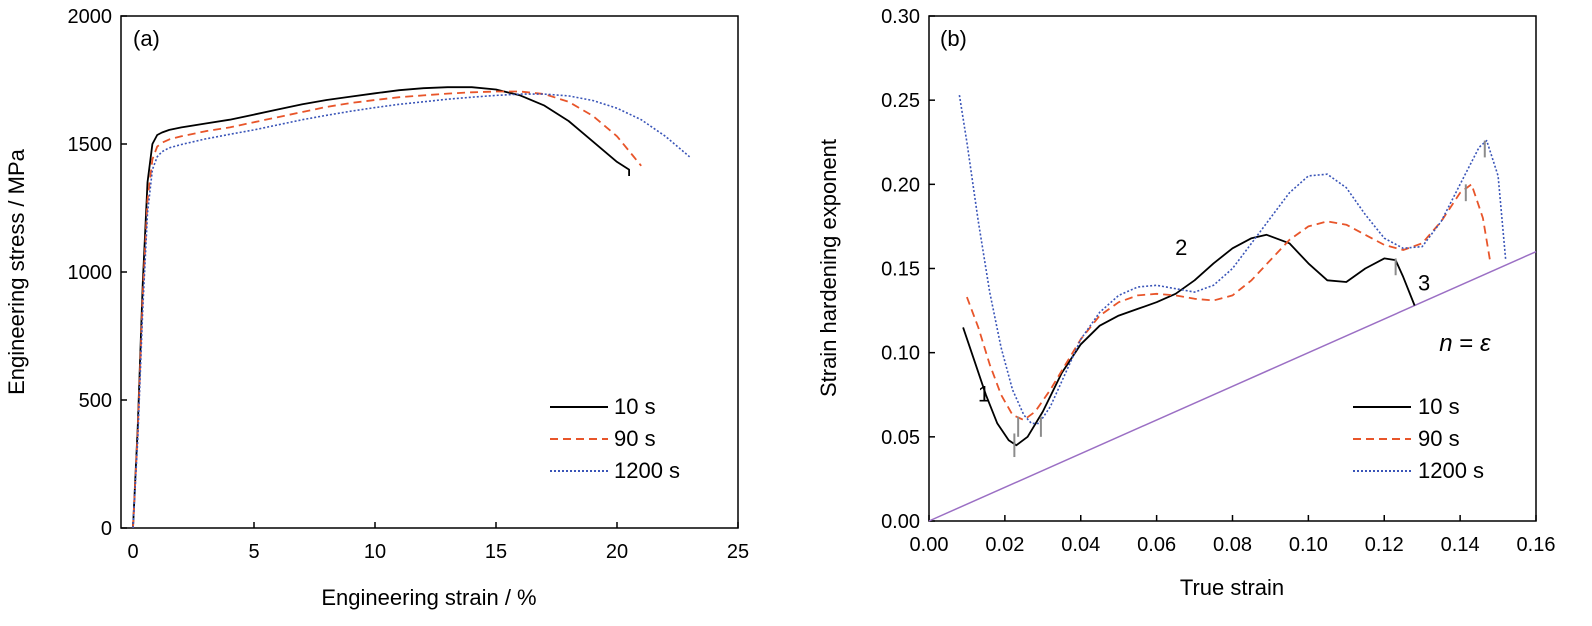  Describe the element at coordinates (438, 542) in the screenshot. I see `panel-a-x-ticks: 0 5 10 15 20 25` at that location.